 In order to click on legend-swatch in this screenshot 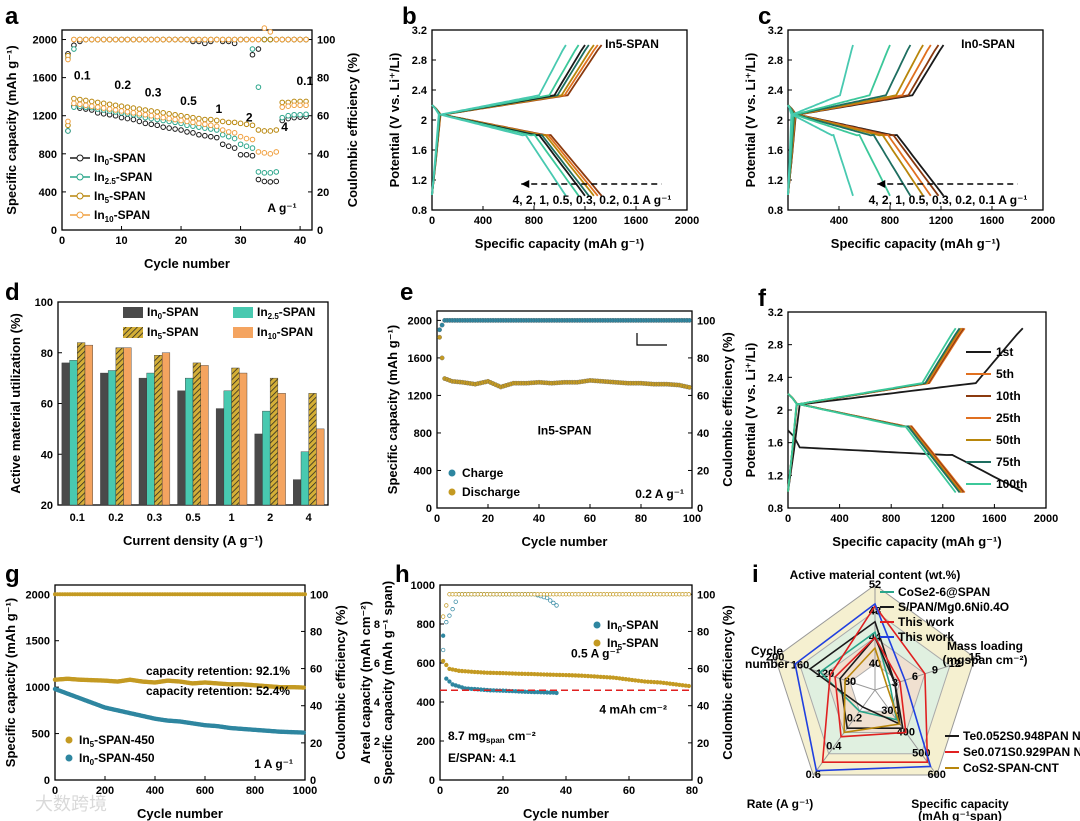, I will do `click(133, 312)`.